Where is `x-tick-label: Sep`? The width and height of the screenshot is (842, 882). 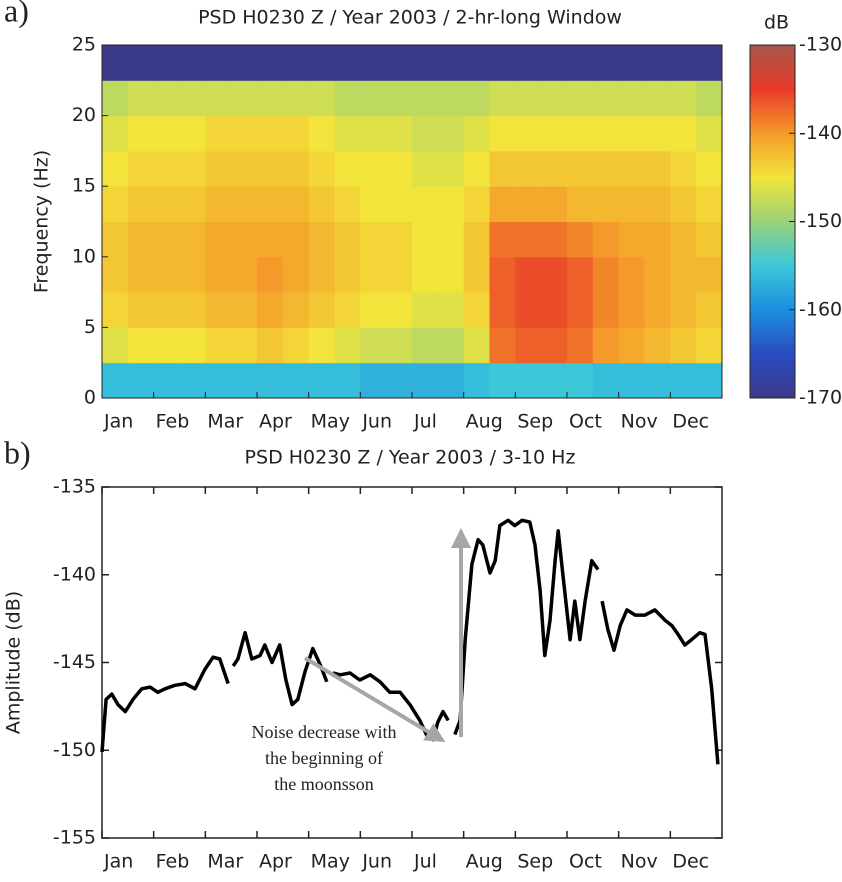
x-tick-label: Sep is located at coordinates (535, 422).